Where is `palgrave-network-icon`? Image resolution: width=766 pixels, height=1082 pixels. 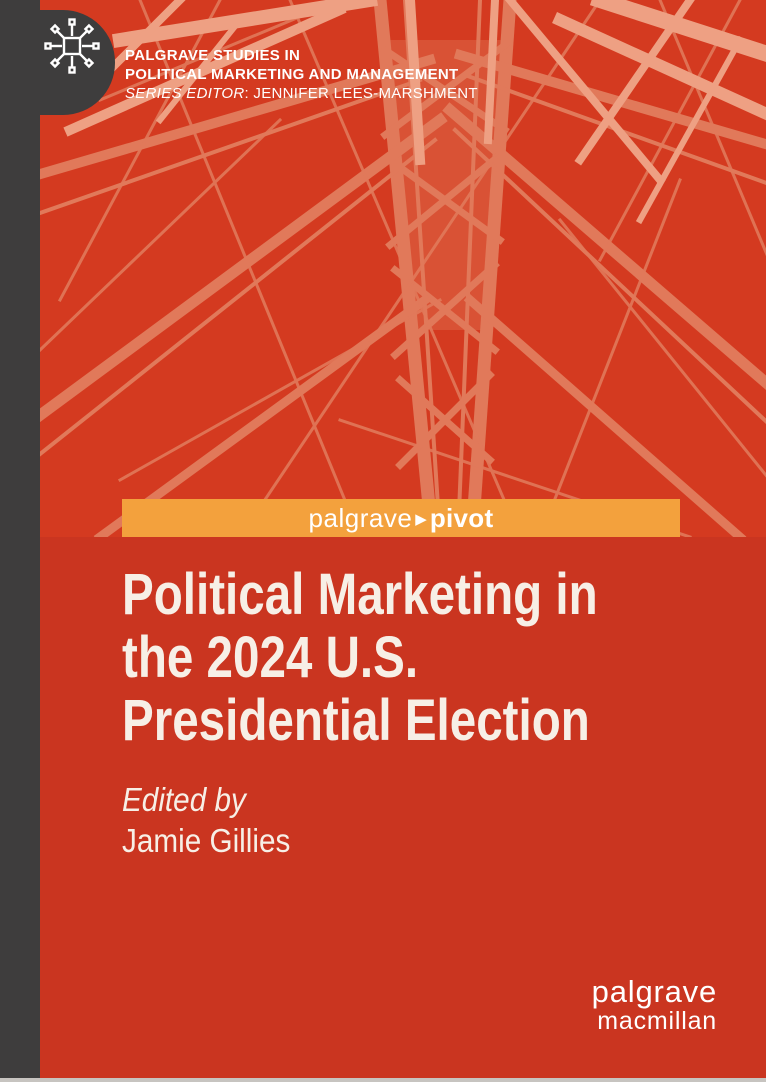
palgrave-network-icon is located at coordinates (72, 46).